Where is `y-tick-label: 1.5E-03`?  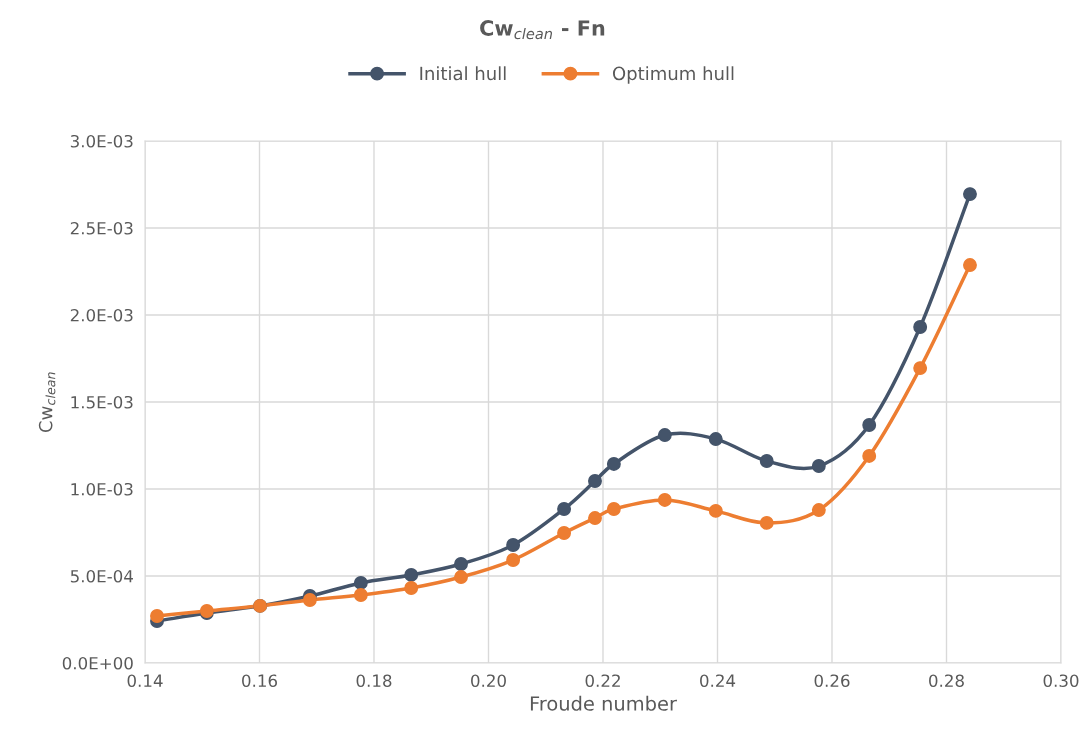
y-tick-label: 1.5E-03 is located at coordinates (102, 402).